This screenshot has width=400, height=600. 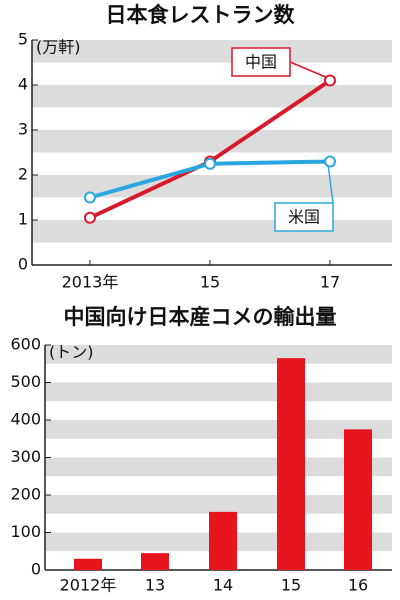 What do you see at coordinates (25, 419) in the screenshot?
I see `y-tick-label: 400` at bounding box center [25, 419].